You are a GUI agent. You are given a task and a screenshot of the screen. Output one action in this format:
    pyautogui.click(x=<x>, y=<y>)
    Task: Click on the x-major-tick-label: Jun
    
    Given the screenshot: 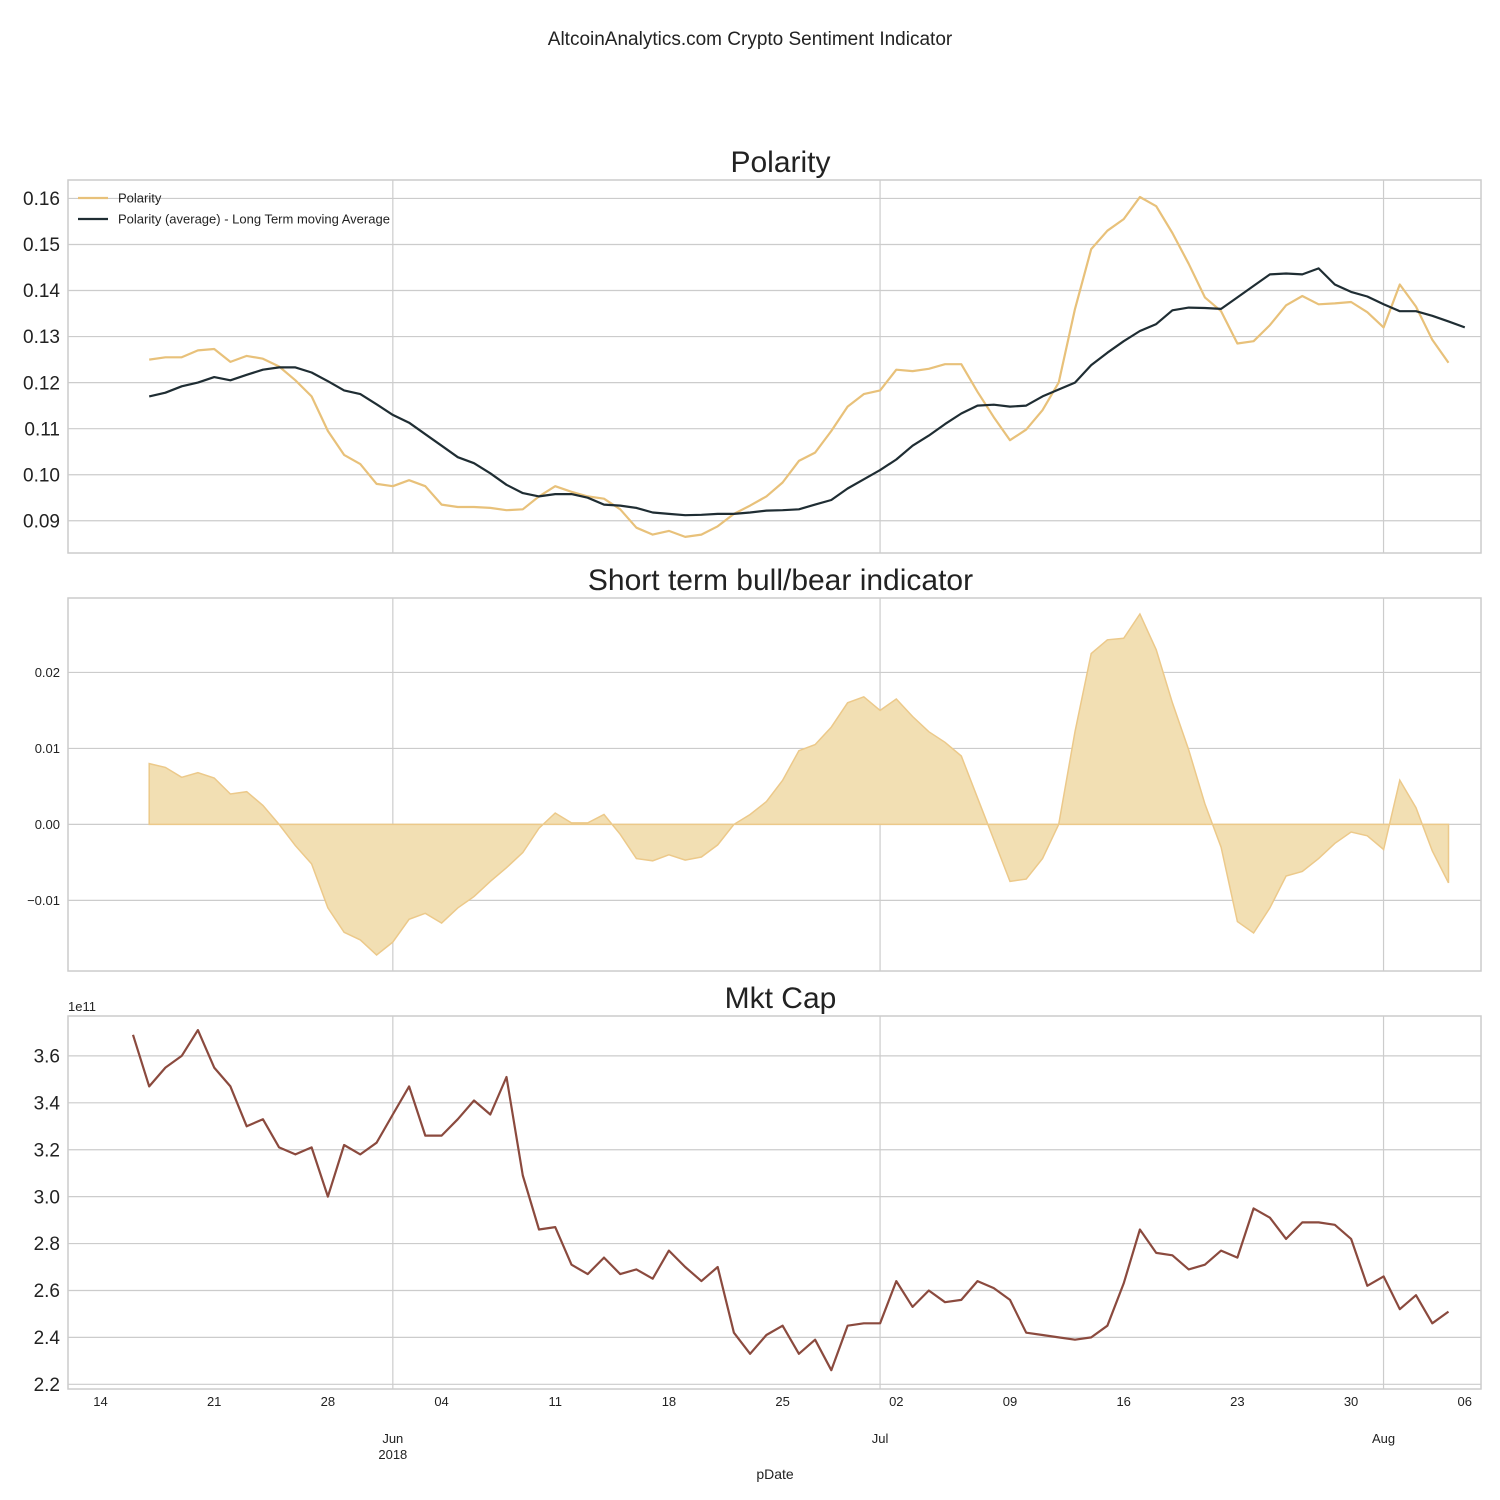 What is the action you would take?
    pyautogui.click(x=392, y=1438)
    